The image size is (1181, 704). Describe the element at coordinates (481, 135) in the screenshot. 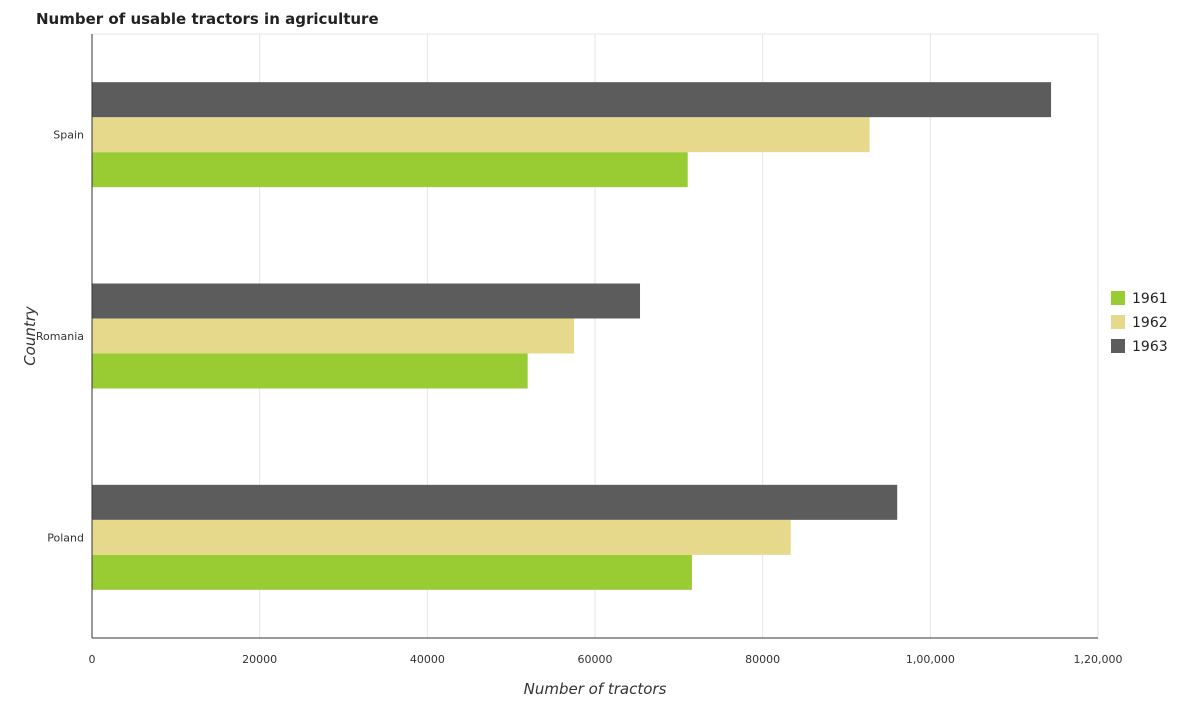

I see `bar-spain-1962` at that location.